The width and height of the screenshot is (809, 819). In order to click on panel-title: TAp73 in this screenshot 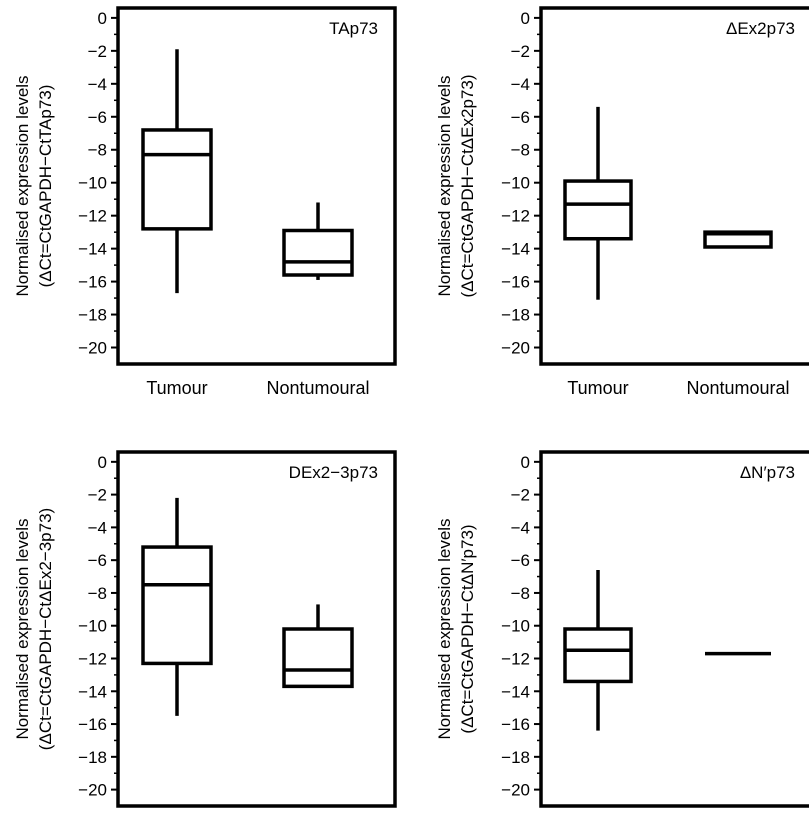, I will do `click(353, 28)`.